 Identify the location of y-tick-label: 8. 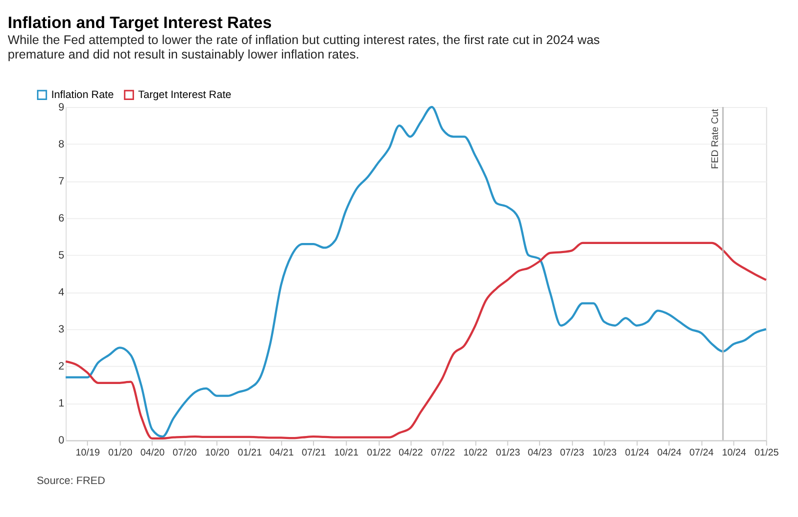
(61, 144).